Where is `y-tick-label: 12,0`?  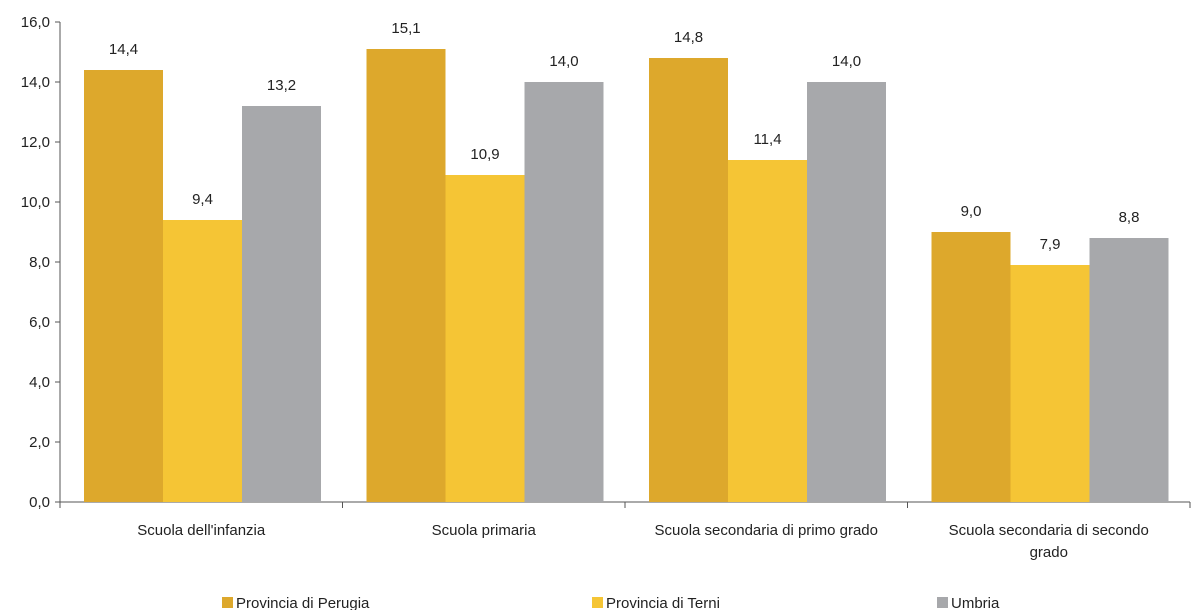
y-tick-label: 12,0 is located at coordinates (35, 142).